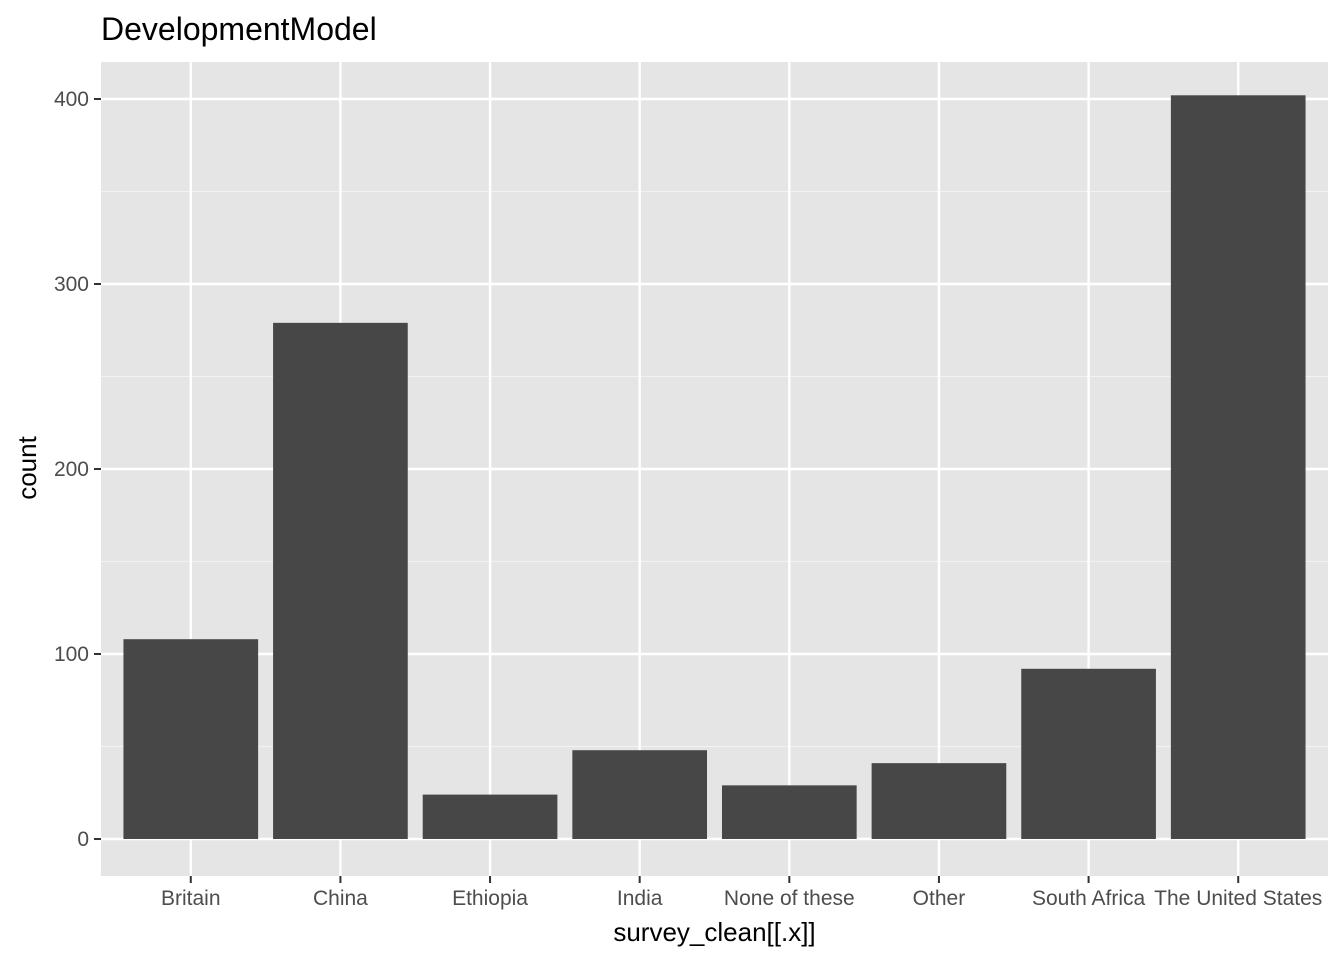  I want to click on x-tick-label: South Africa, so click(1089, 898).